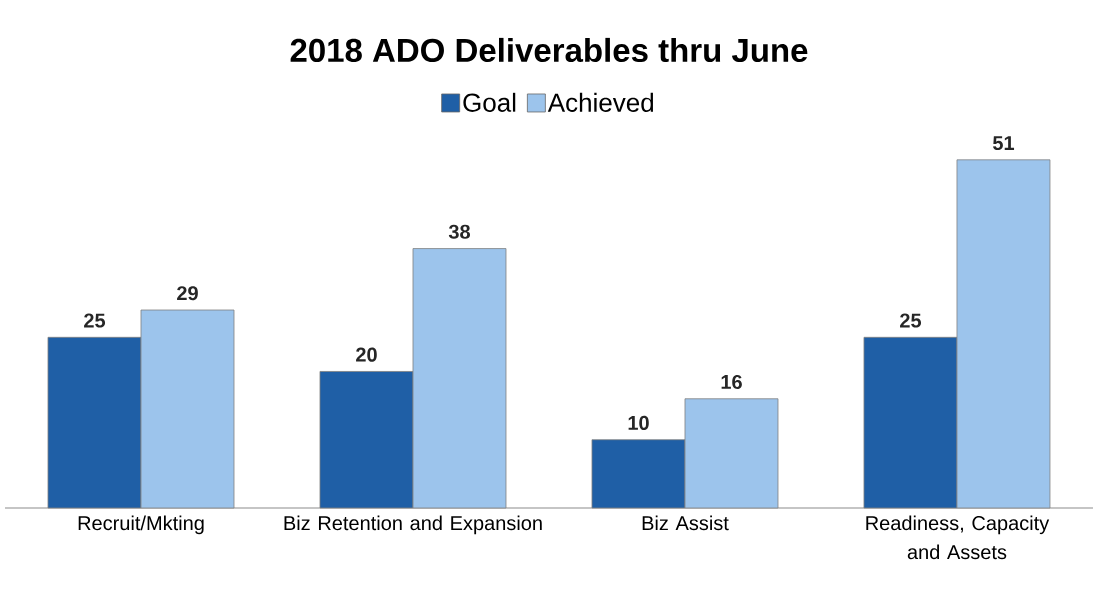  What do you see at coordinates (600, 102) in the screenshot?
I see `legend-label: Achieved` at bounding box center [600, 102].